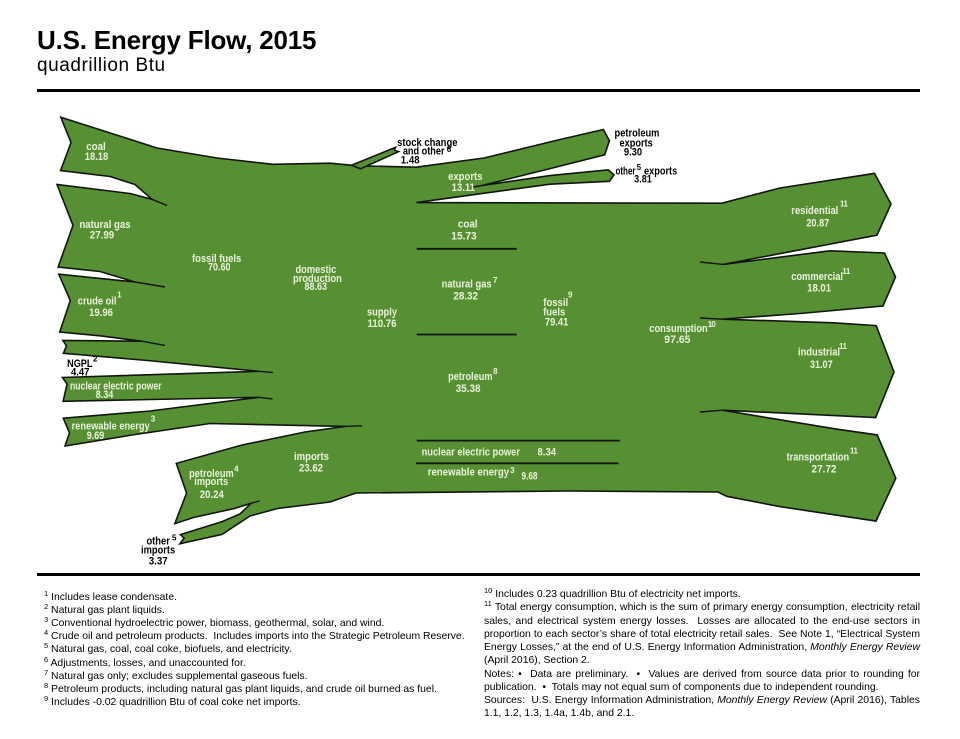  Describe the element at coordinates (817, 277) in the screenshot. I see `svg-text: commercial` at that location.